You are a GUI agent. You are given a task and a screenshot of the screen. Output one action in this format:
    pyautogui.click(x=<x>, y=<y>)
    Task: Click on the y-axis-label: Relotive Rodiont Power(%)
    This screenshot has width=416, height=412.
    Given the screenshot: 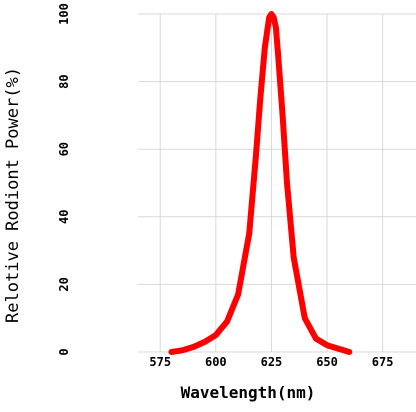 What is the action you would take?
    pyautogui.click(x=13, y=195)
    